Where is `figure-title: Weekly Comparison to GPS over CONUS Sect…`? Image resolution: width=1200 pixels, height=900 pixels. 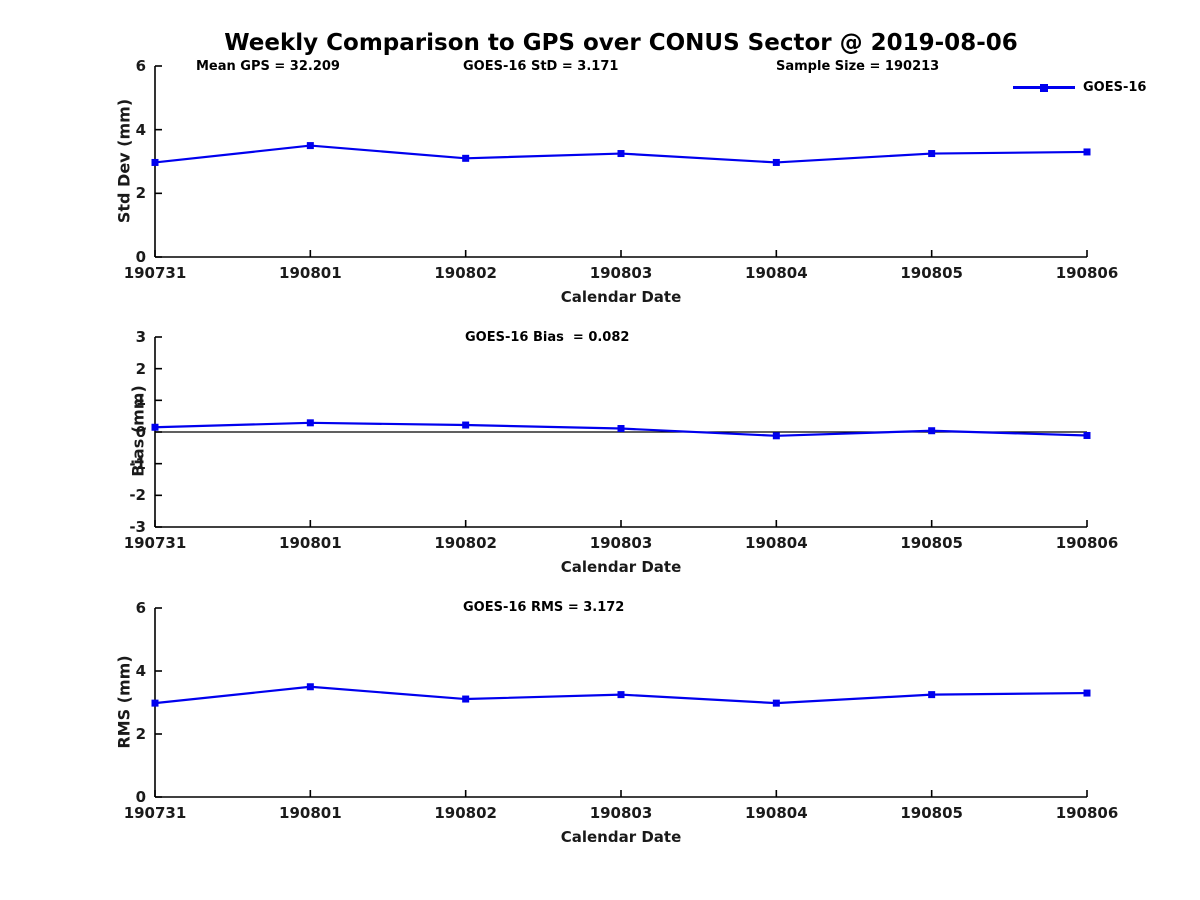
figure-title: Weekly Comparison to GPS over CONUS Sect… is located at coordinates (621, 43).